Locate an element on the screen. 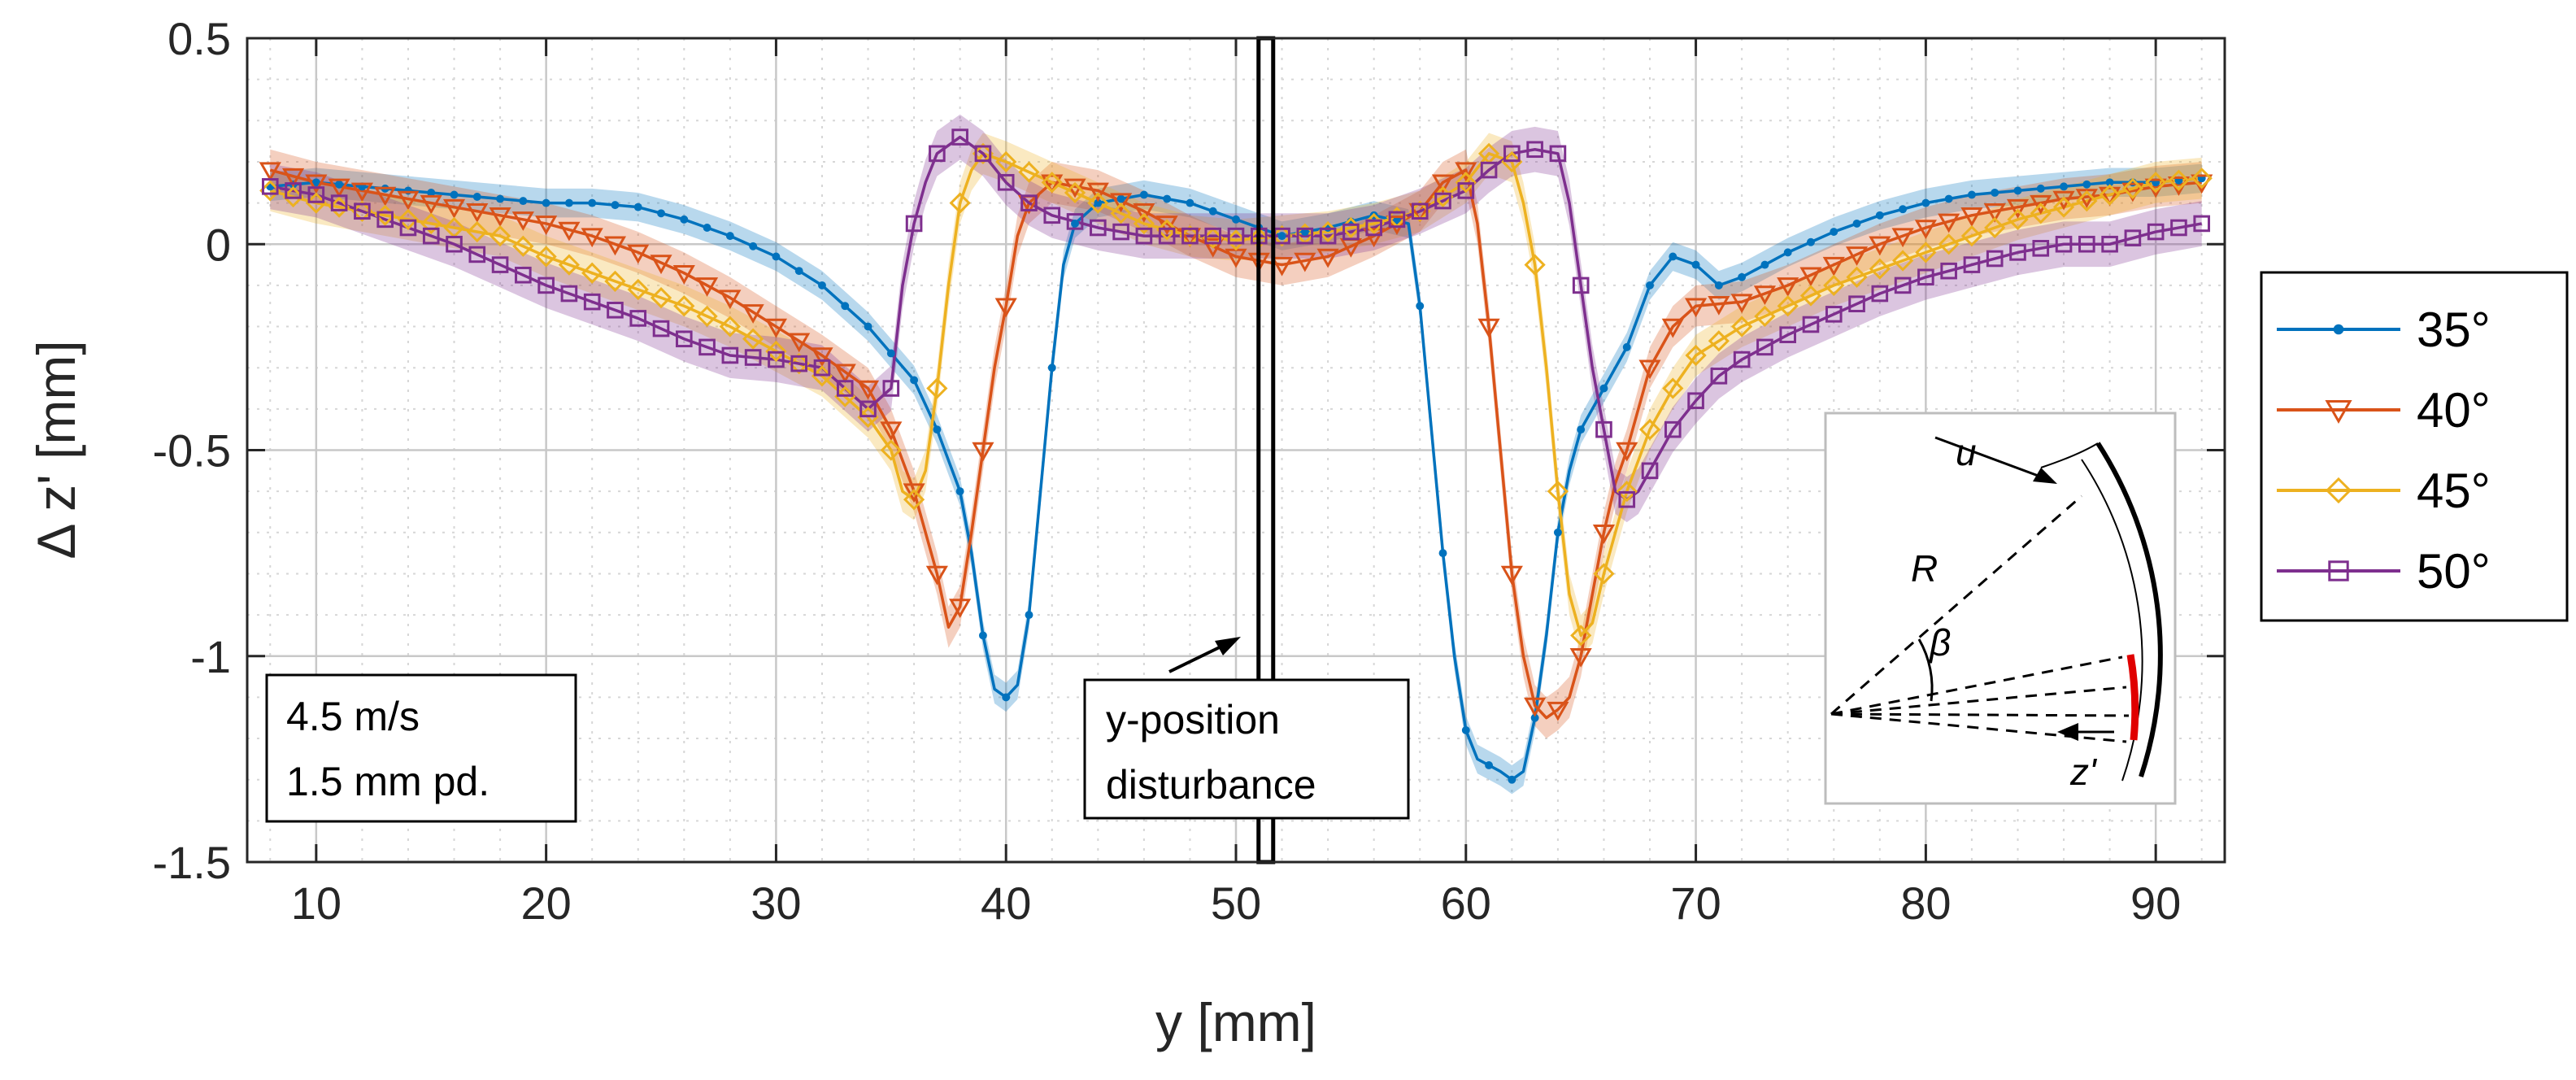  y-tick-label: -0.5 is located at coordinates (193, 451).